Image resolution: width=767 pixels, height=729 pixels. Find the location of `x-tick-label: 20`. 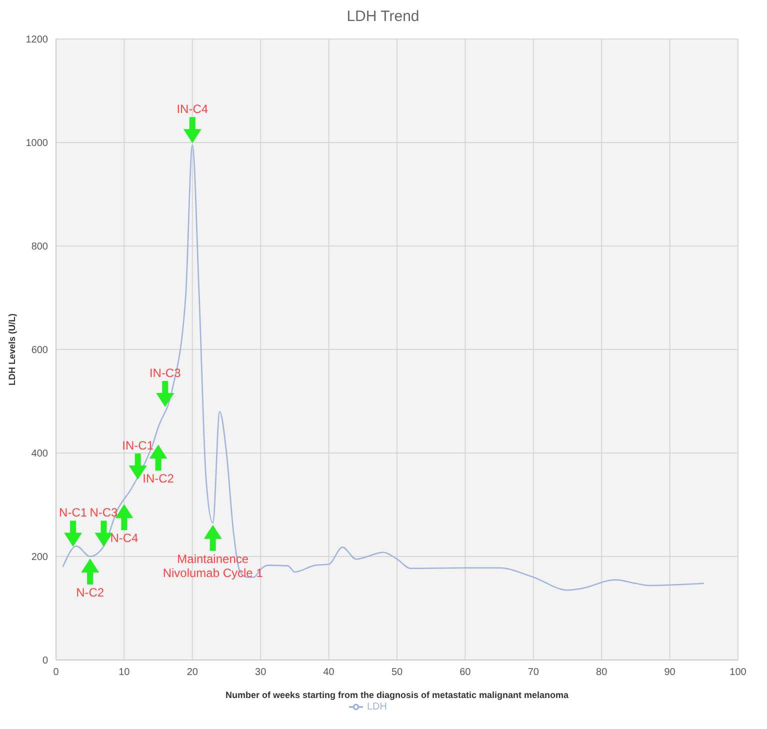

x-tick-label: 20 is located at coordinates (192, 672).